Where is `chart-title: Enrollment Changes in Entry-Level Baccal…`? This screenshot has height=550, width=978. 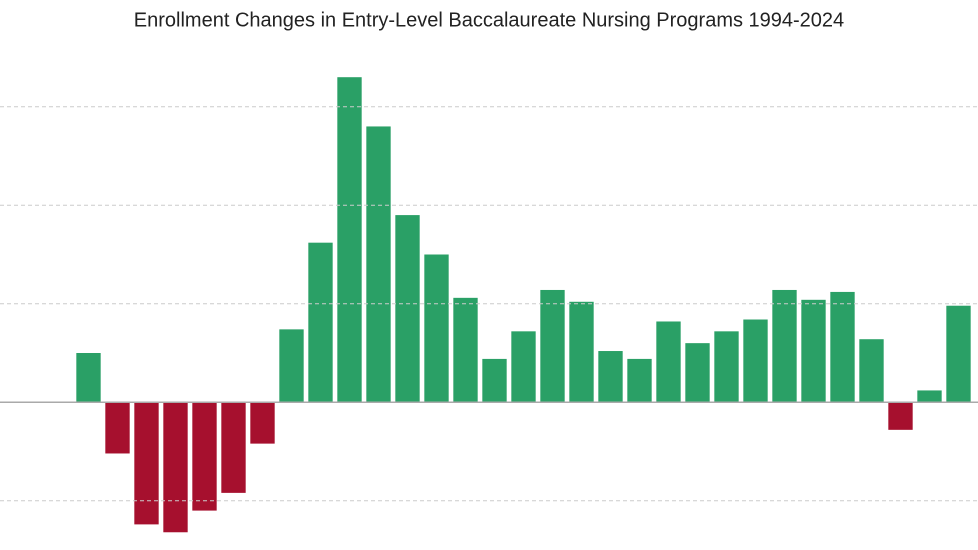
chart-title: Enrollment Changes in Entry-Level Baccal… is located at coordinates (489, 20).